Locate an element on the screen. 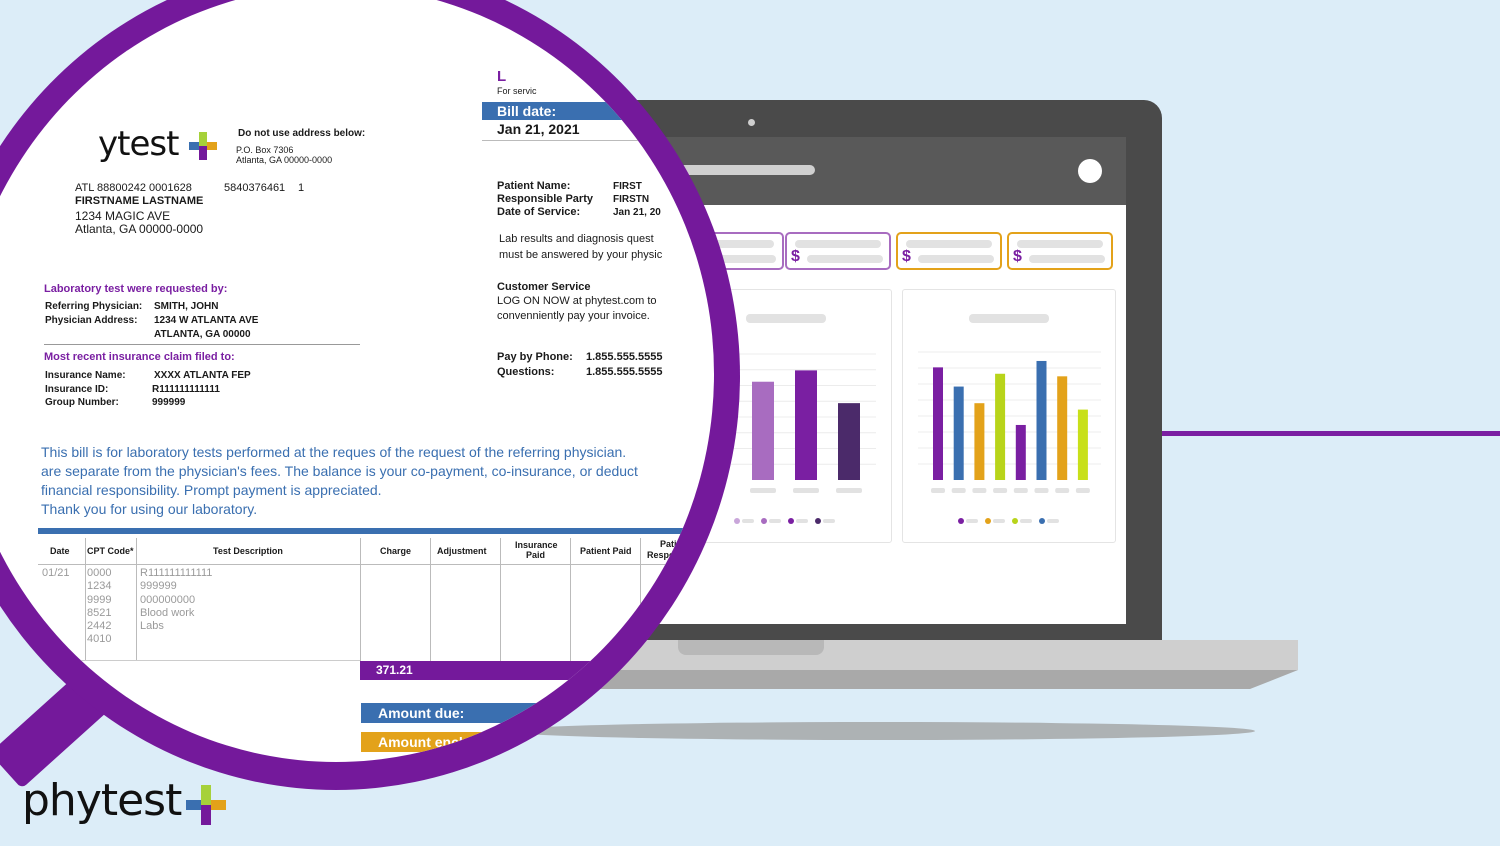 This screenshot has height=846, width=1500. referring-physician-label: Referring Physician: is located at coordinates (94, 306).